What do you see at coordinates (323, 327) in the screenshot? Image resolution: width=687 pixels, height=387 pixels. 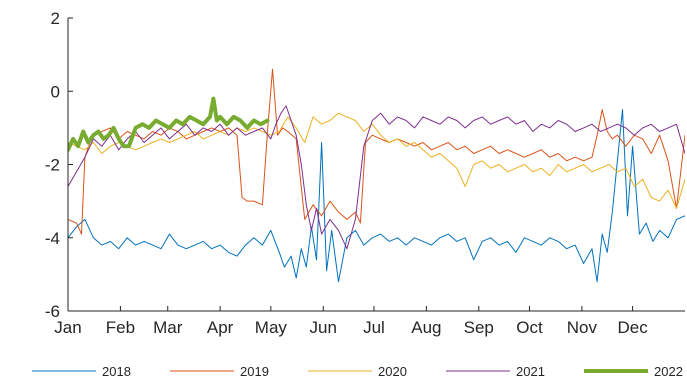 I see `x-tick-label-jun: Jun` at bounding box center [323, 327].